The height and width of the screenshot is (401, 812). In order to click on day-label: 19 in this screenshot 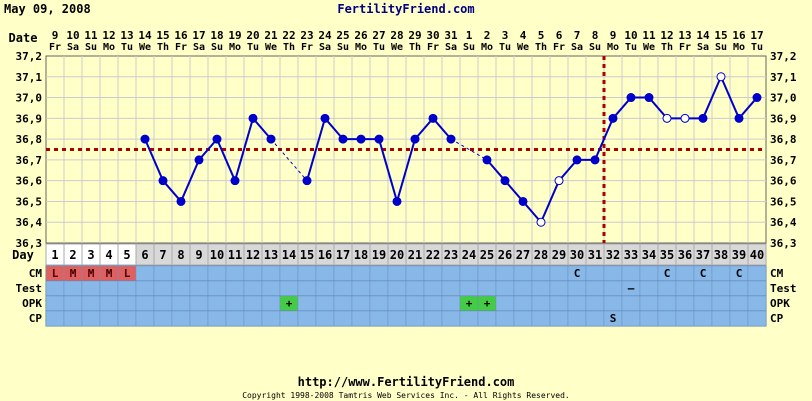, I will do `click(379, 255)`.